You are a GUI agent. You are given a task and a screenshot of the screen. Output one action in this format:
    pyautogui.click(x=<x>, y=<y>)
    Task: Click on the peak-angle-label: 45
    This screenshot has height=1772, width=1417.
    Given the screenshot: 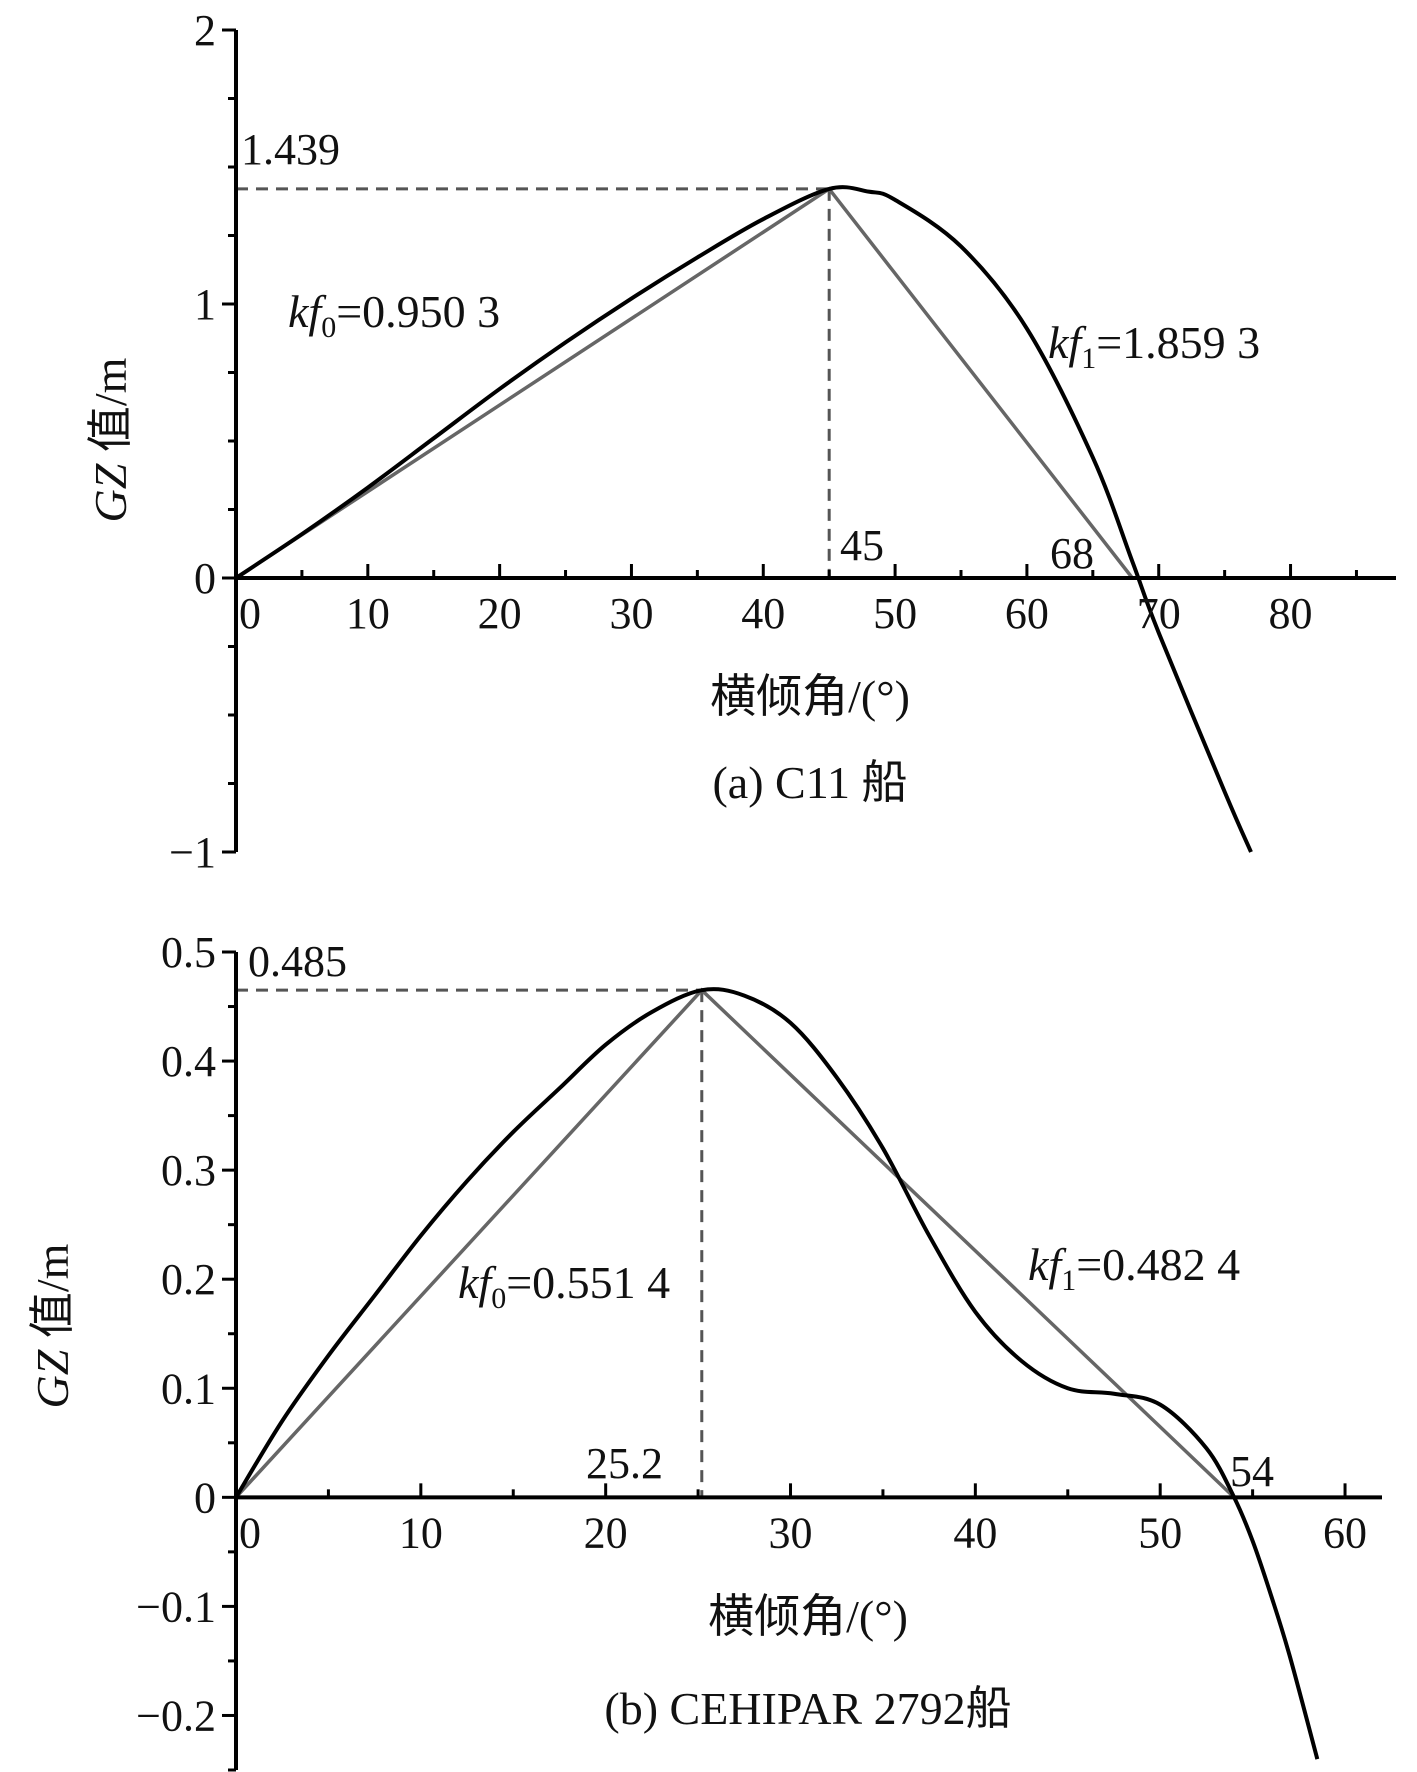 What is the action you would take?
    pyautogui.click(x=862, y=545)
    